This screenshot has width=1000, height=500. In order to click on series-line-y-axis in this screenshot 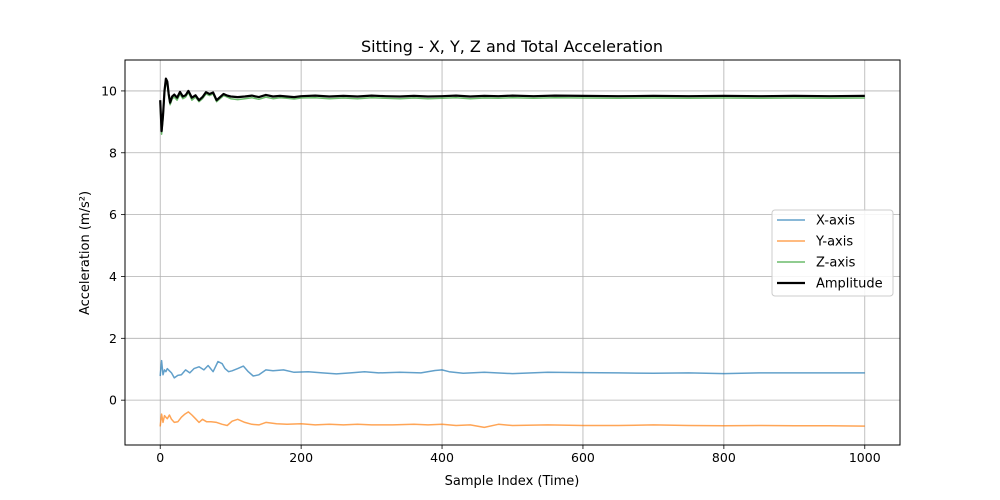, I will do `click(512, 420)`.